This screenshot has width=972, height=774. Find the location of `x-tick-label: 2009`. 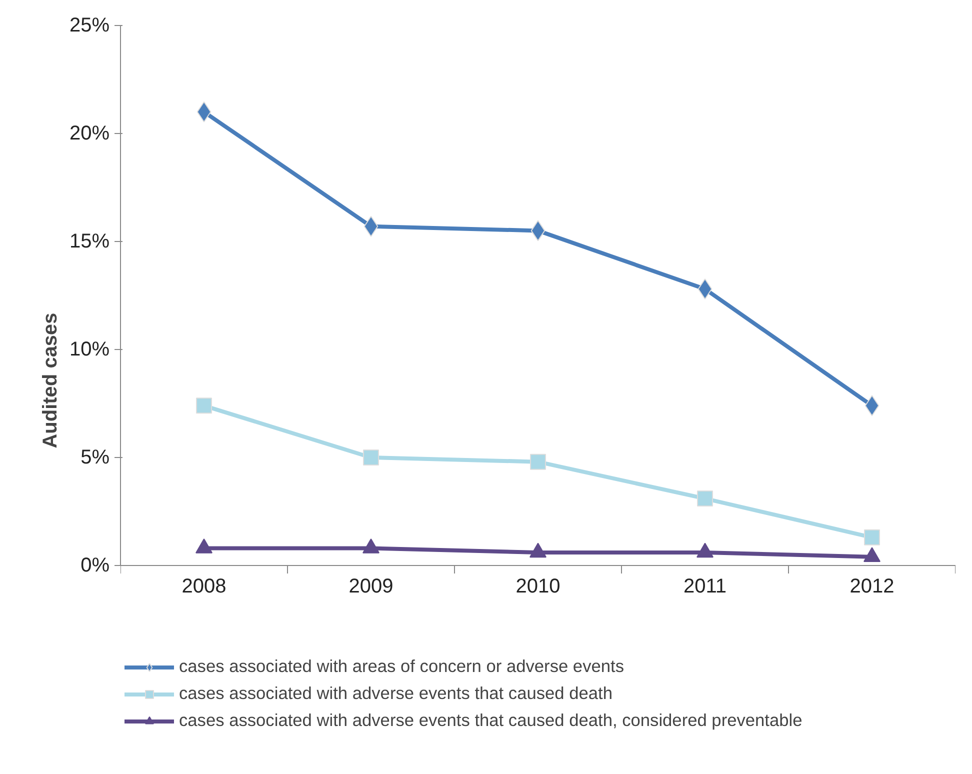

x-tick-label: 2009 is located at coordinates (371, 587).